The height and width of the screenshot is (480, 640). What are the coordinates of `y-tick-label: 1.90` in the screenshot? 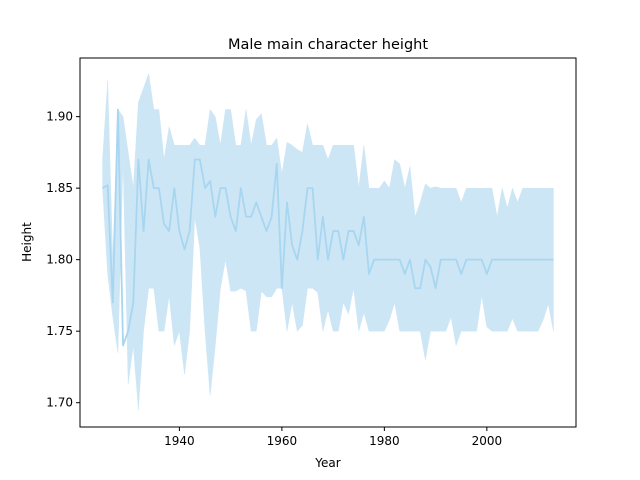 It's located at (59, 117).